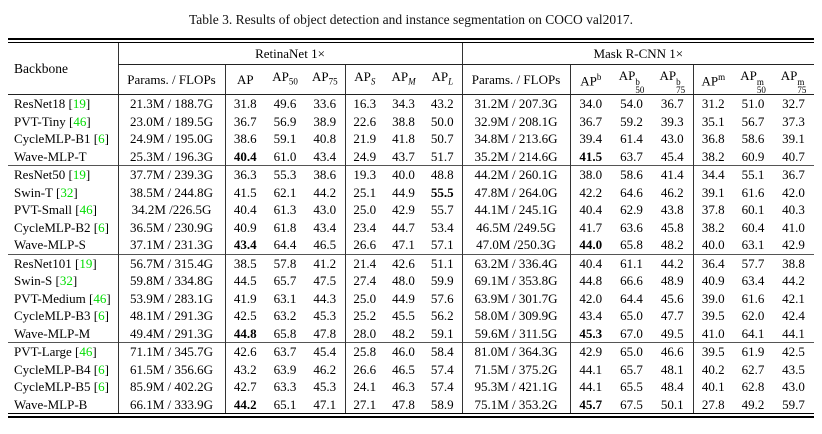 This screenshot has height=434, width=822. I want to click on metric-cell: 16.3, so click(364, 103).